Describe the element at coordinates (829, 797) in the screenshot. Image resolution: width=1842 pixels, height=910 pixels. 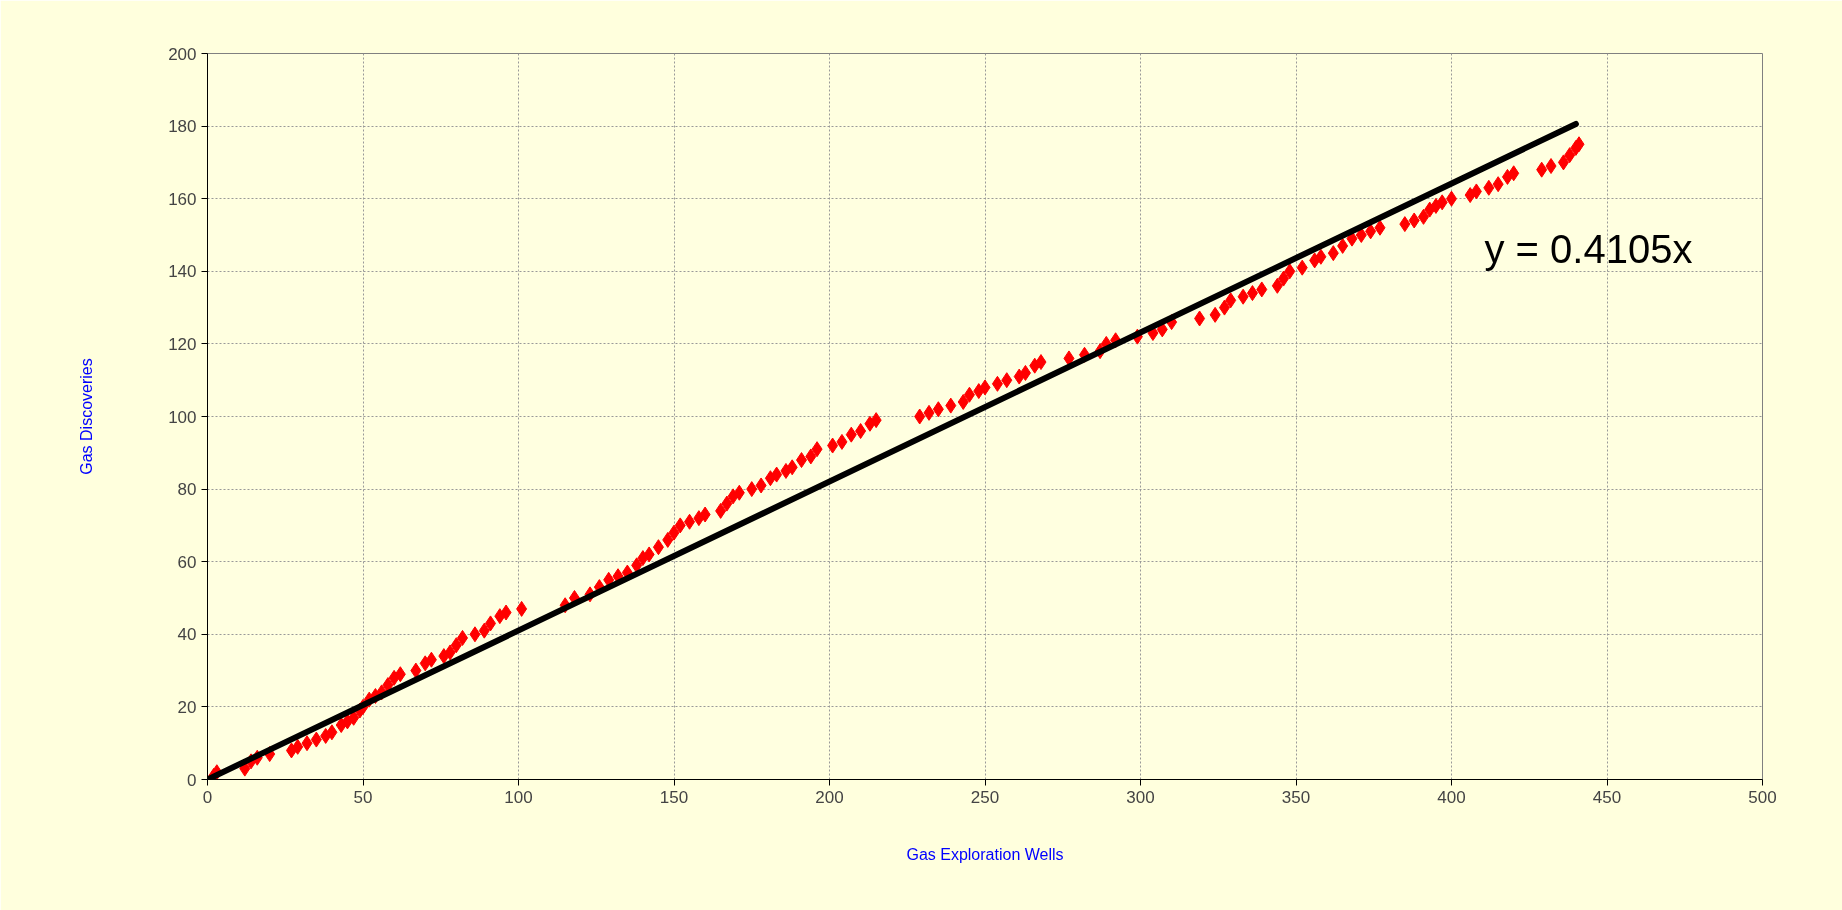
I see `x-tick-label: 200` at that location.